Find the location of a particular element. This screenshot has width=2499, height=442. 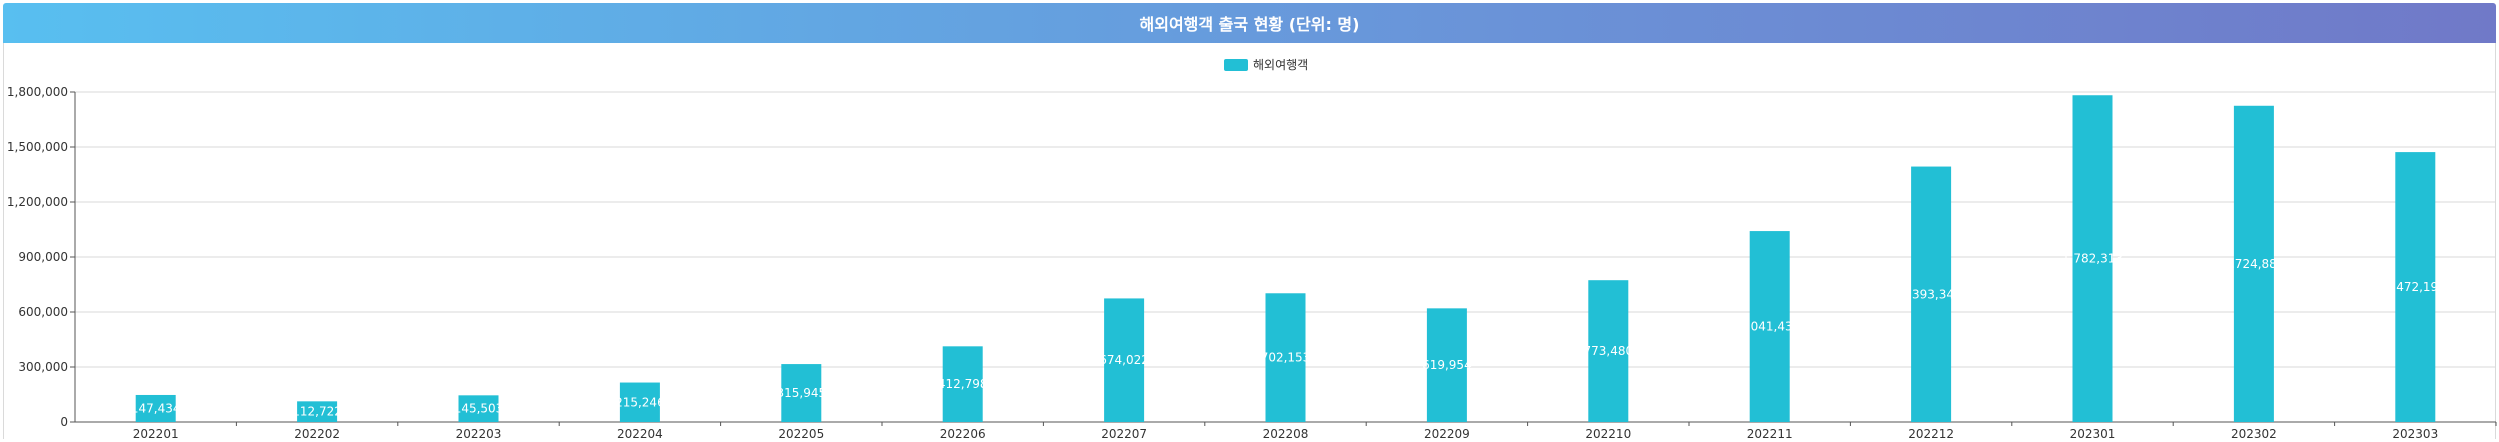

bar-value-label: 215,246 is located at coordinates (640, 402).